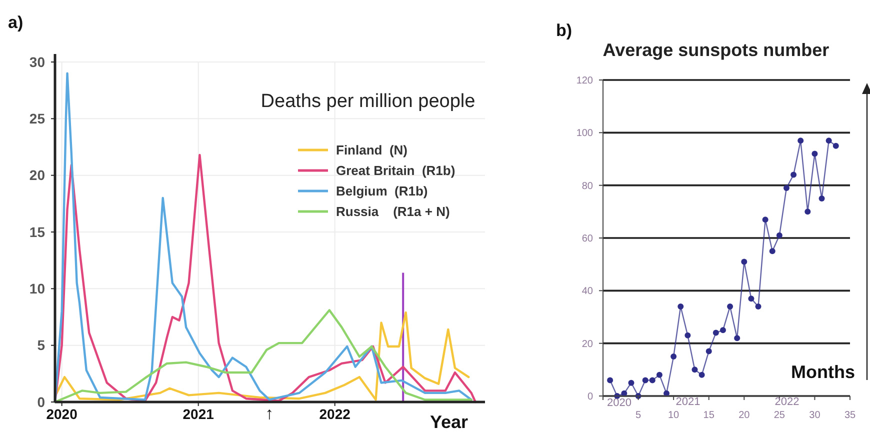 The image size is (870, 434). What do you see at coordinates (850, 415) in the screenshot?
I see `x-tick-label: 35` at bounding box center [850, 415].